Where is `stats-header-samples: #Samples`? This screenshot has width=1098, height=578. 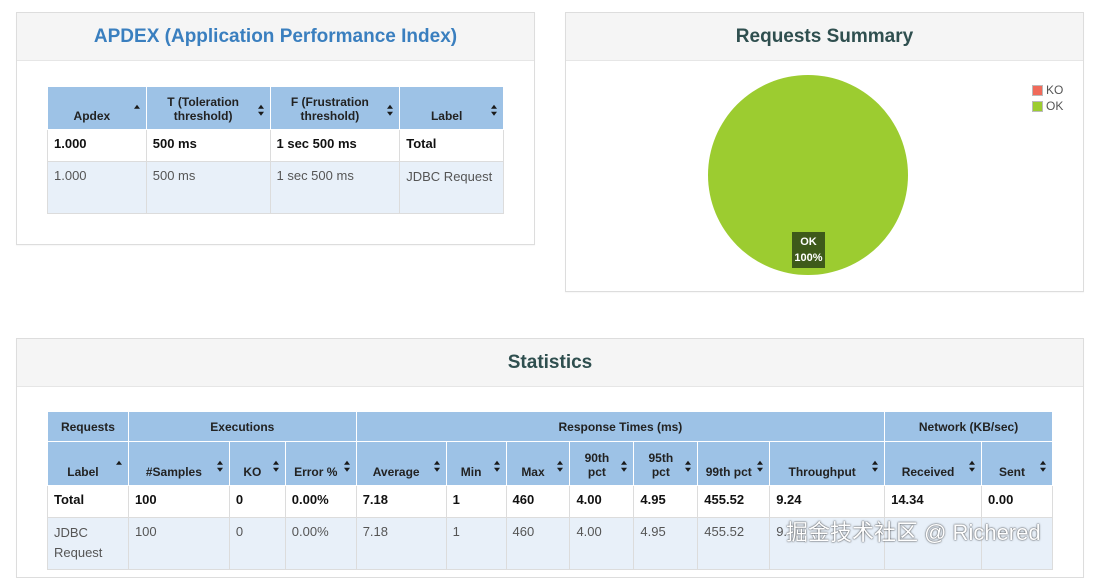
stats-header-samples: #Samples is located at coordinates (178, 463).